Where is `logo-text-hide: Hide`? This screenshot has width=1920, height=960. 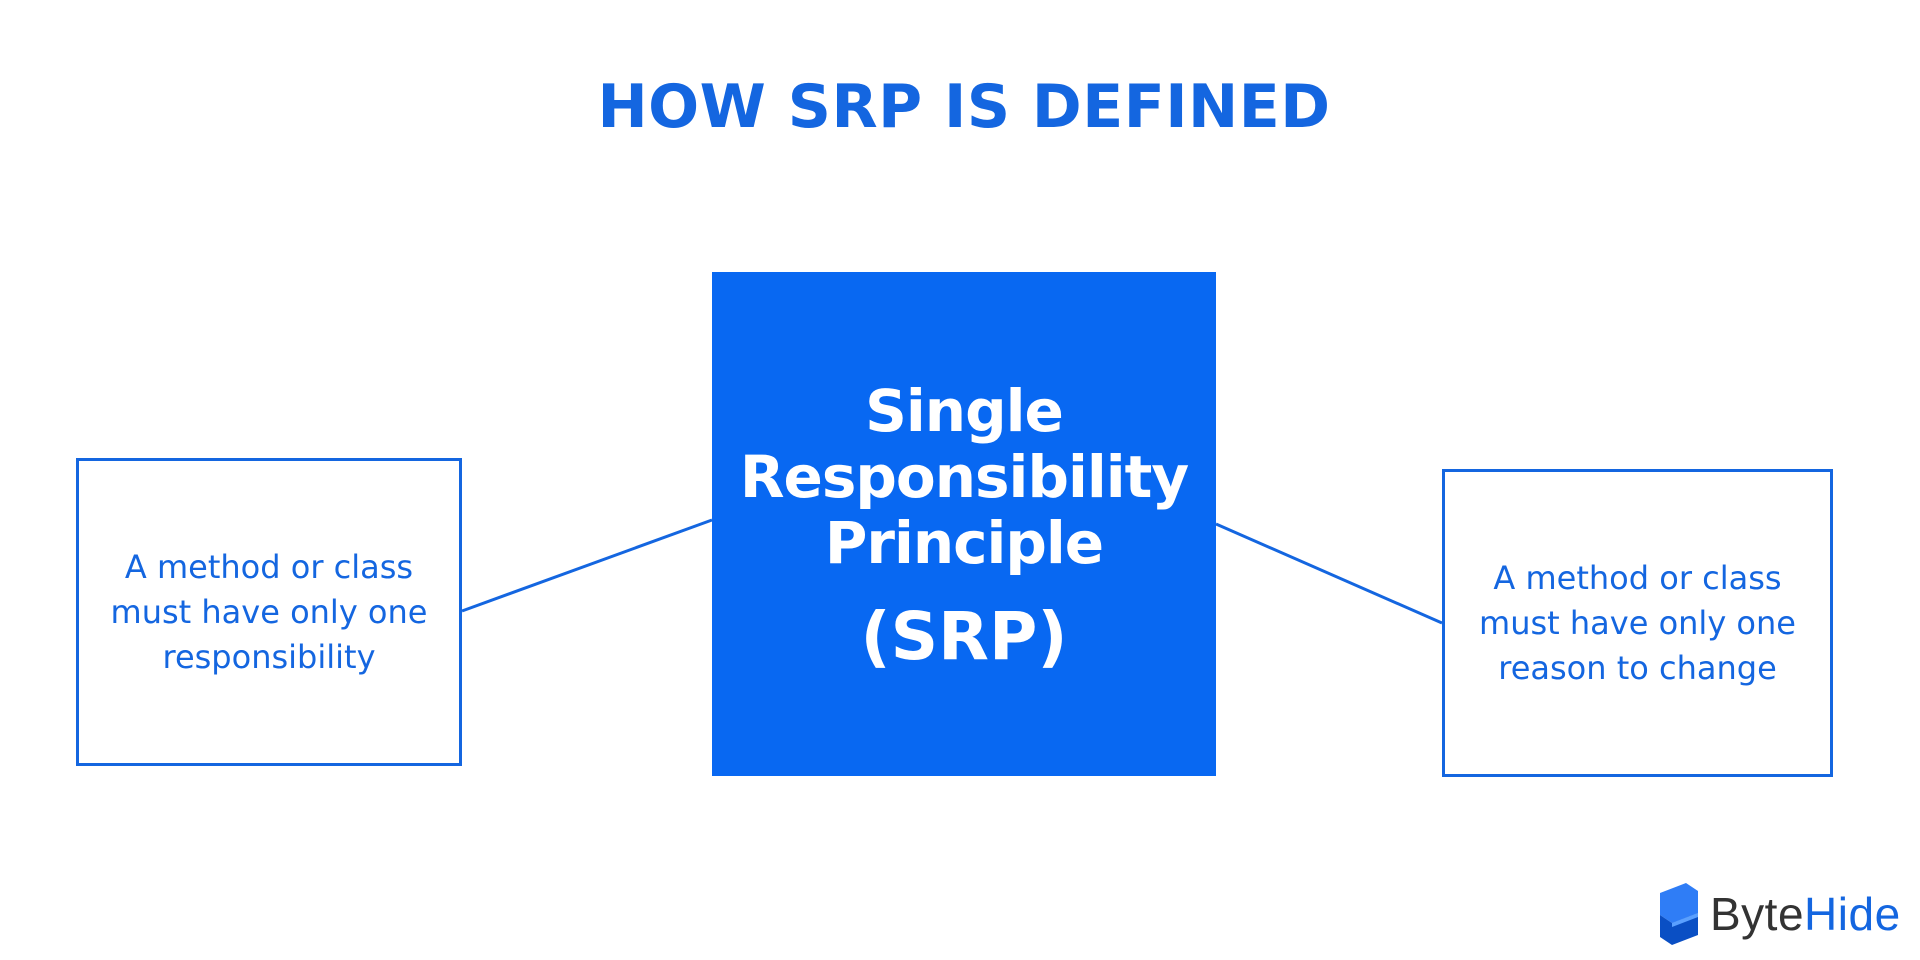
logo-text-hide: Hide is located at coordinates (1852, 914).